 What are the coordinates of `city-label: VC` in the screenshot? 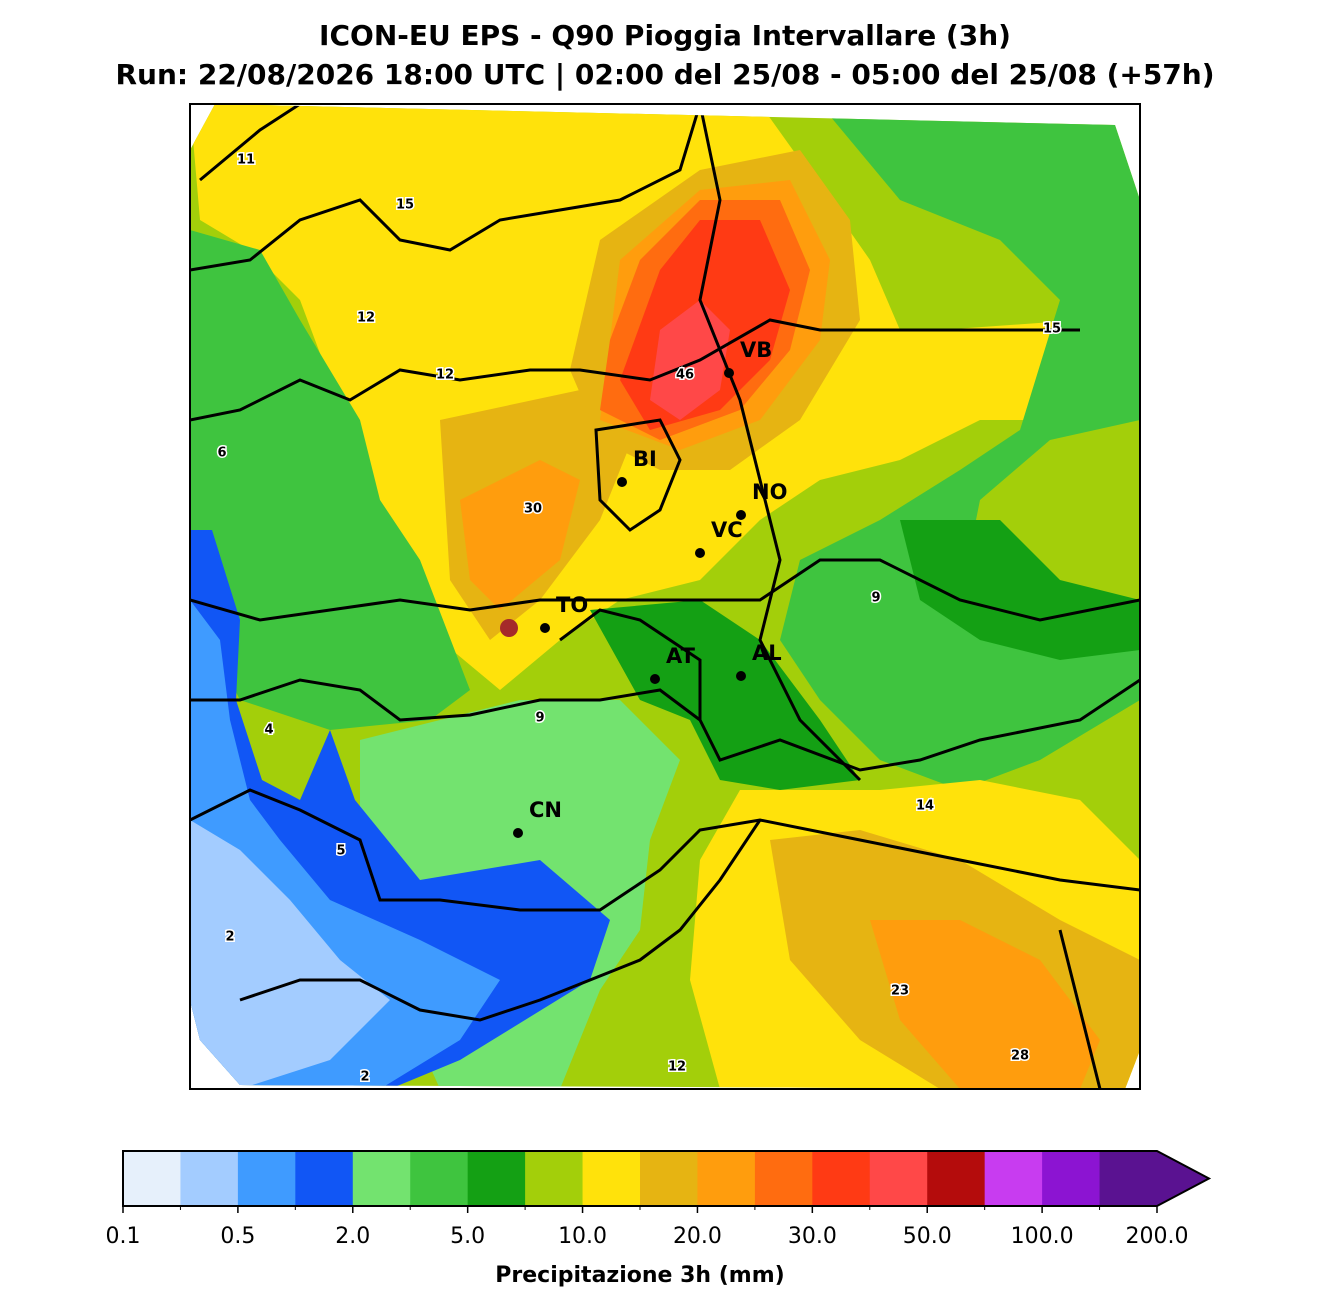 It's located at (727, 530).